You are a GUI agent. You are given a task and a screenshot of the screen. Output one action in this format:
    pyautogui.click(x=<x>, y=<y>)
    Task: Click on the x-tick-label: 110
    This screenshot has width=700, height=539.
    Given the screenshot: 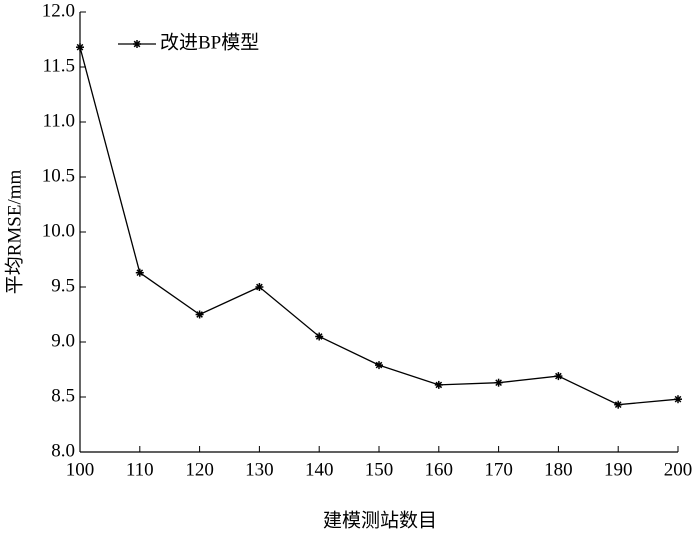 What is the action you would take?
    pyautogui.click(x=140, y=469)
    